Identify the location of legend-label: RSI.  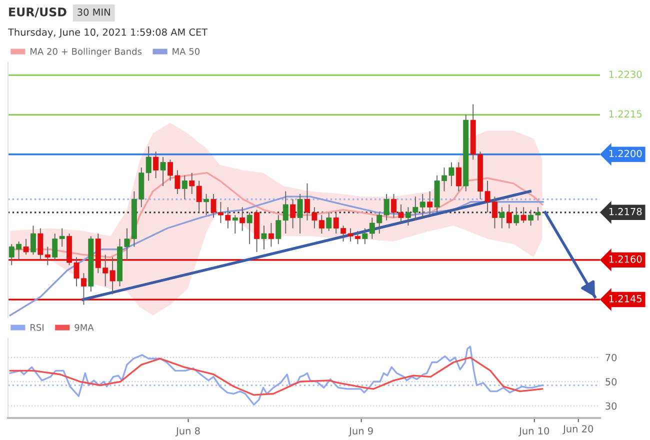
(37, 327).